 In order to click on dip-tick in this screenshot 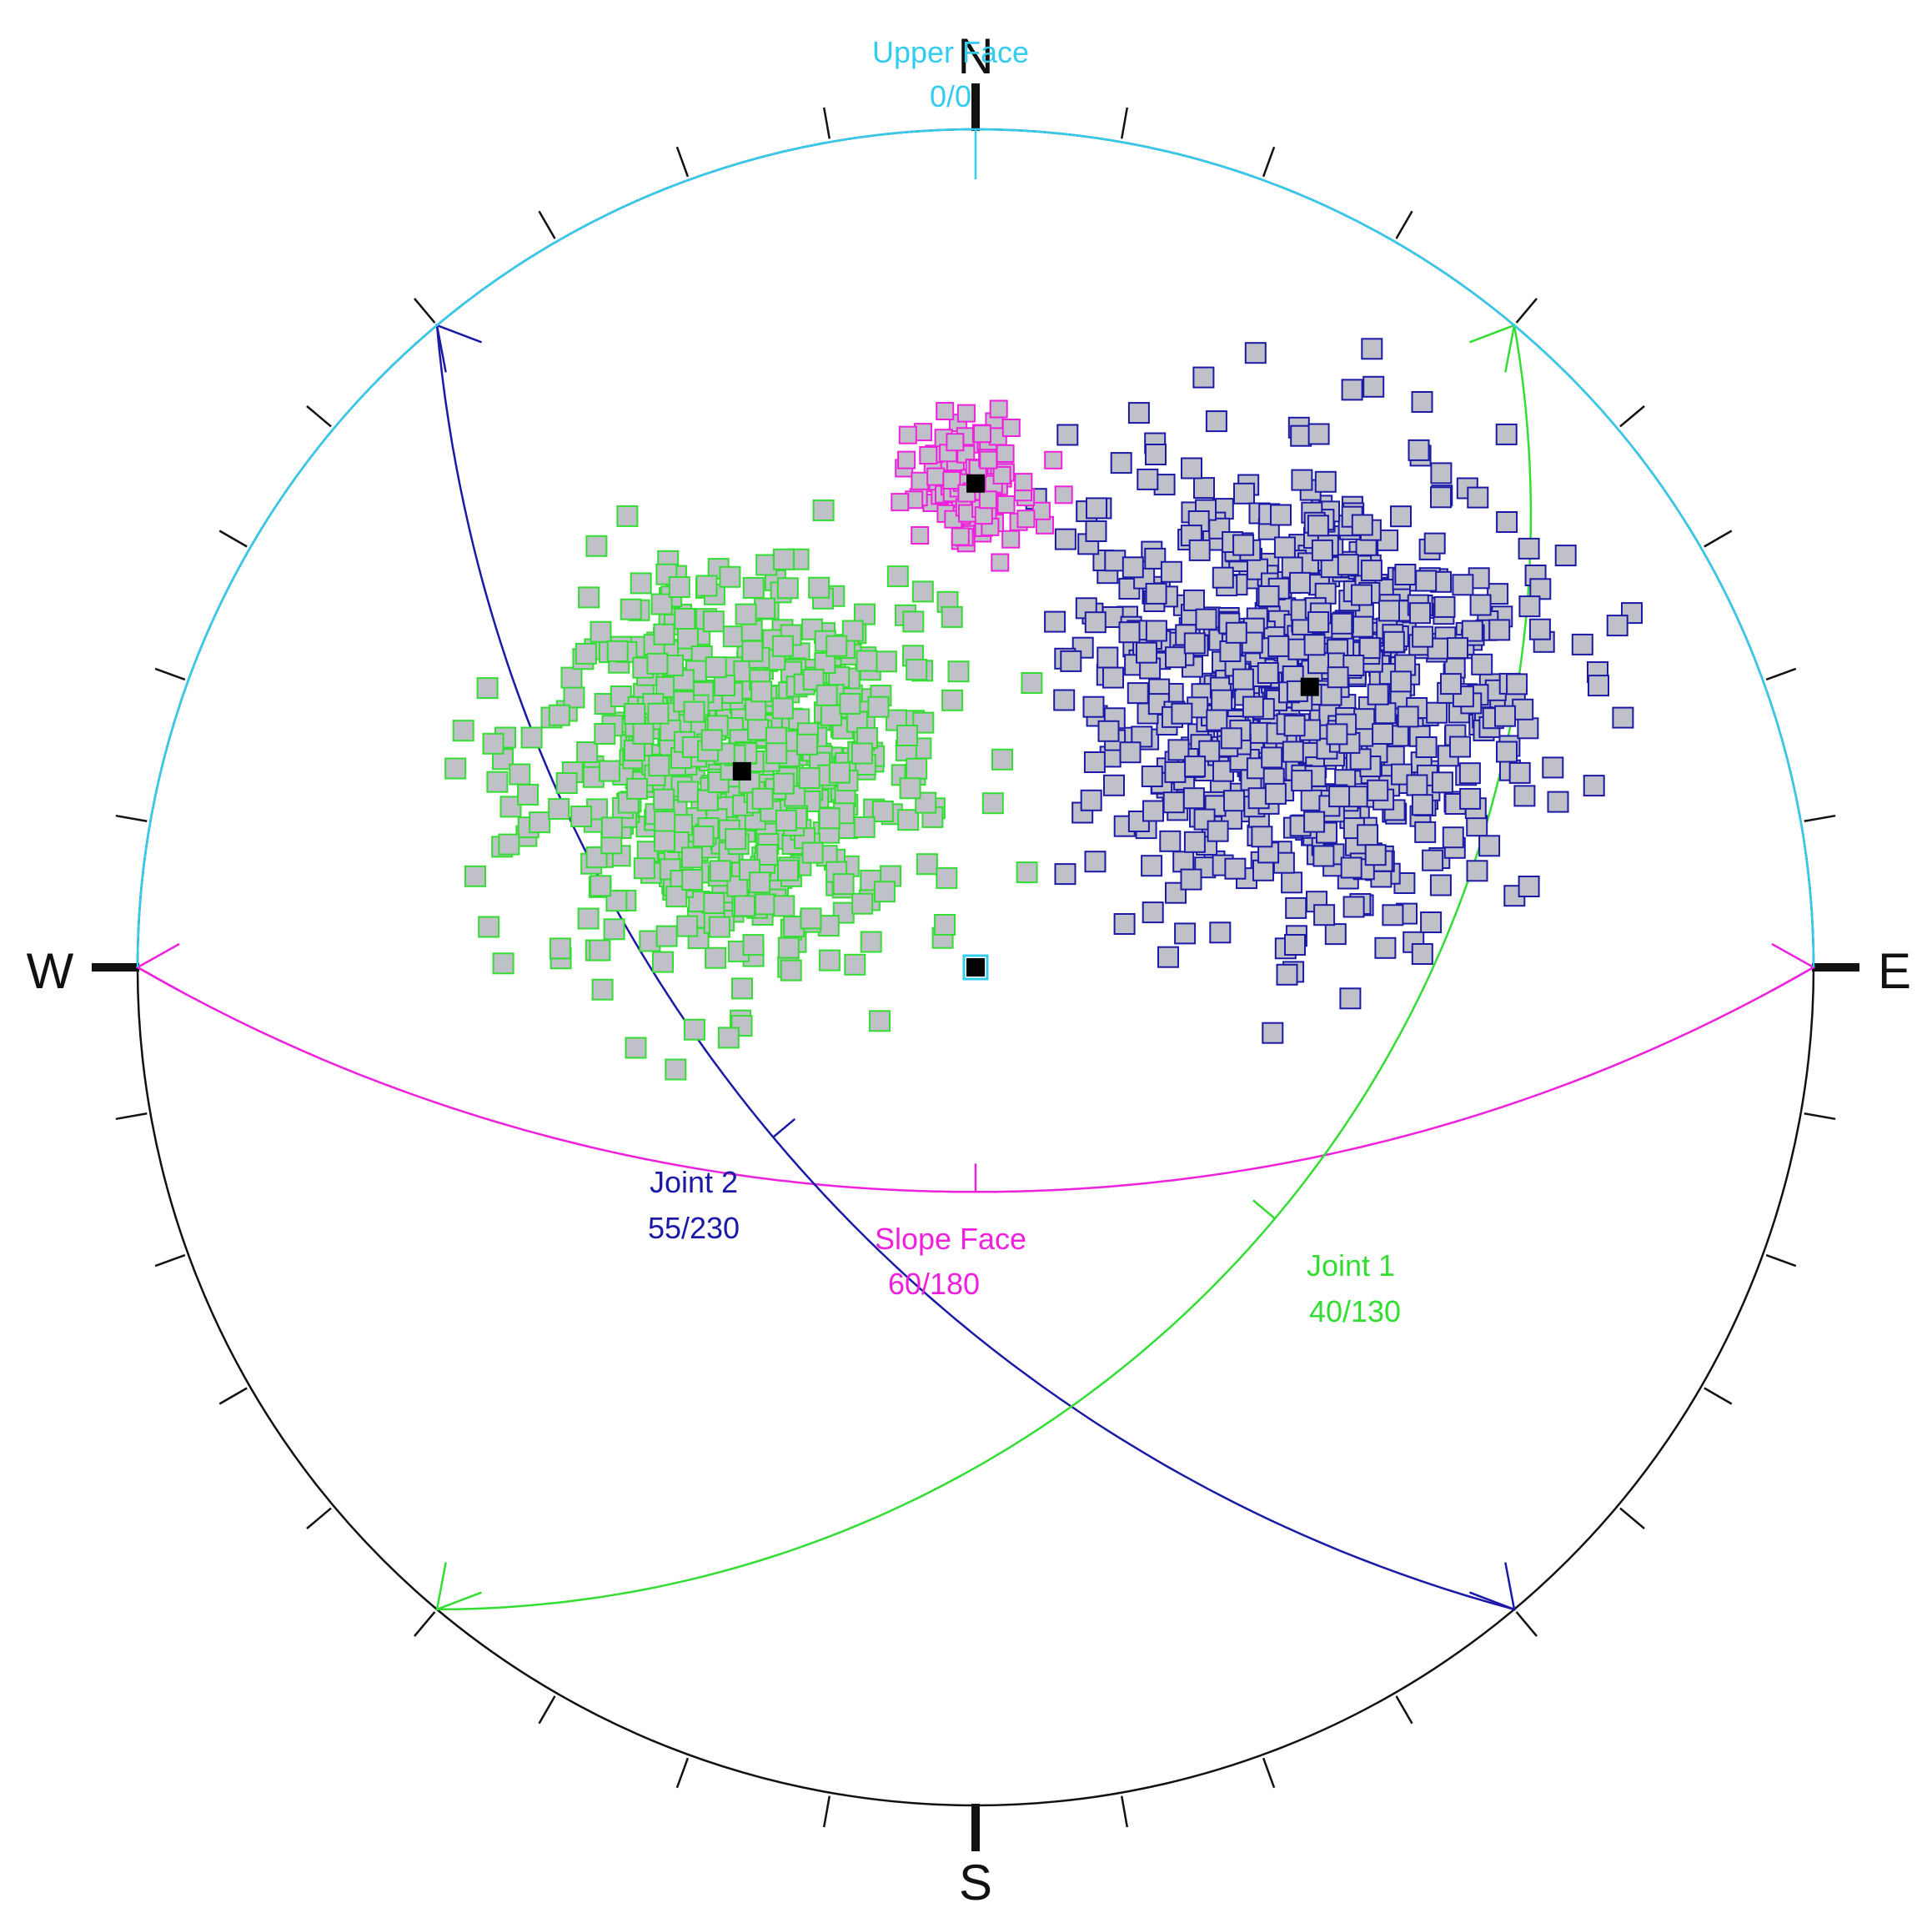, I will do `click(1264, 1209)`.